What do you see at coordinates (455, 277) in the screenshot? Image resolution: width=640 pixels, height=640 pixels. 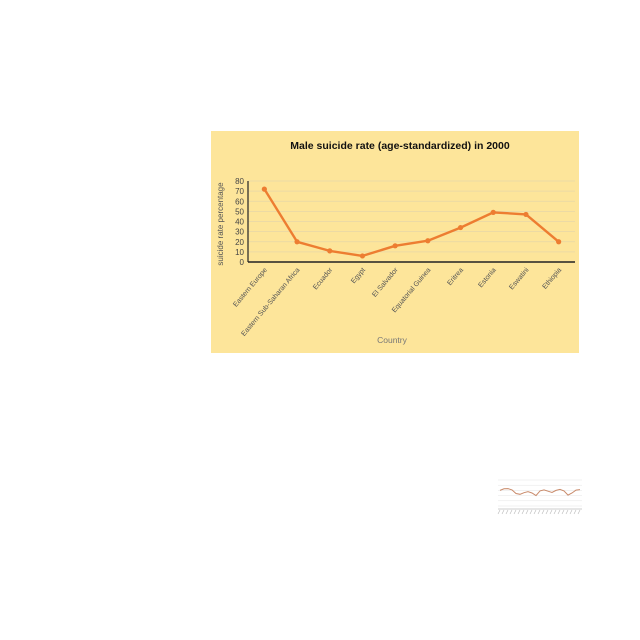 I see `x-tick-label: Eritrea` at bounding box center [455, 277].